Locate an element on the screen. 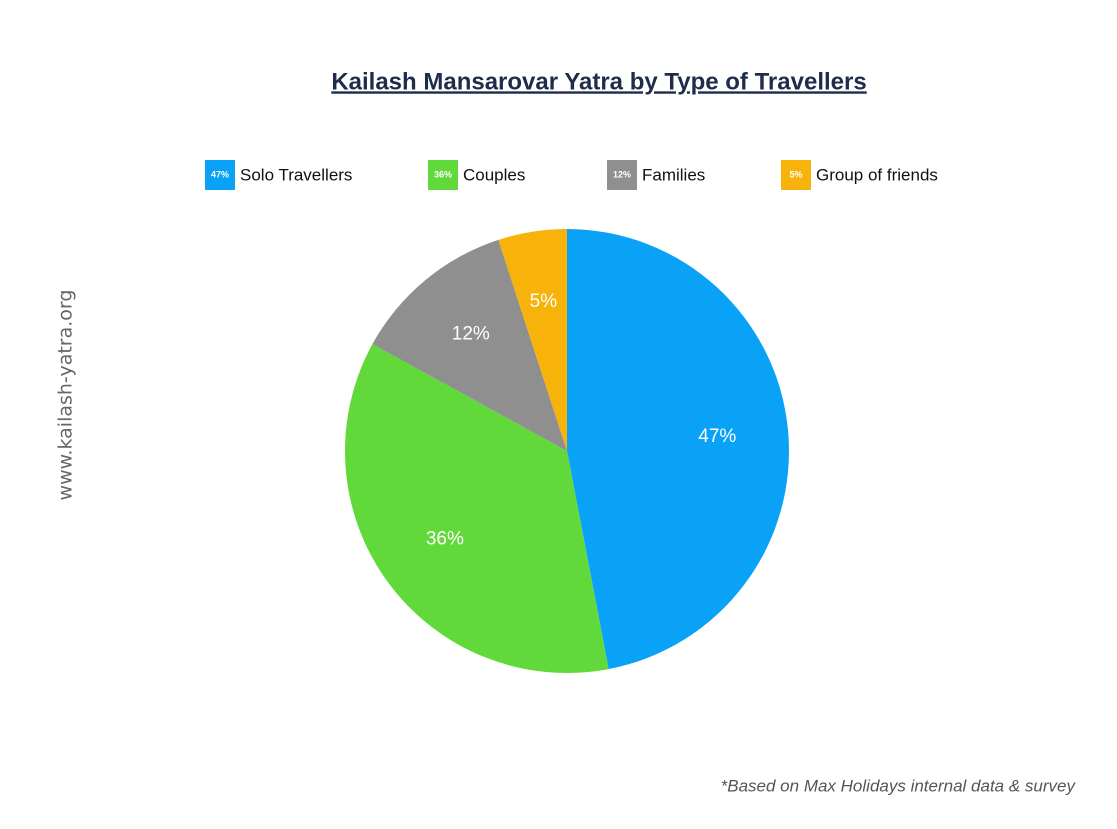  watermark: www.kailash-yatra.org is located at coordinates (66, 395).